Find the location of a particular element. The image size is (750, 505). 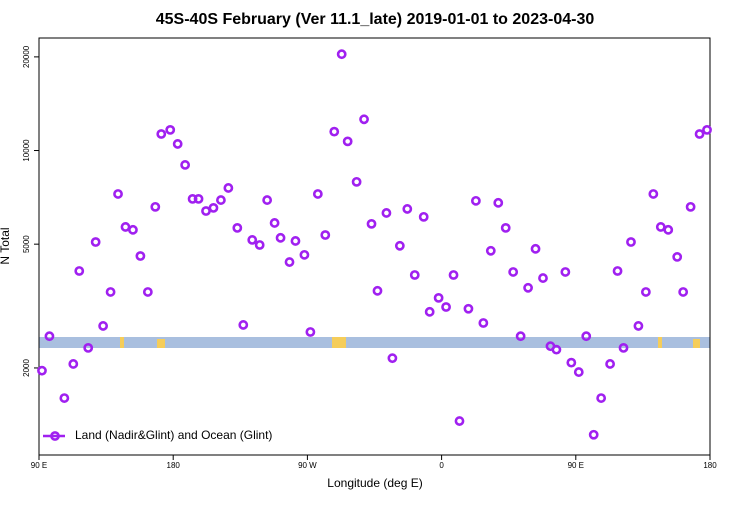

glint-marks is located at coordinates (410, 342).